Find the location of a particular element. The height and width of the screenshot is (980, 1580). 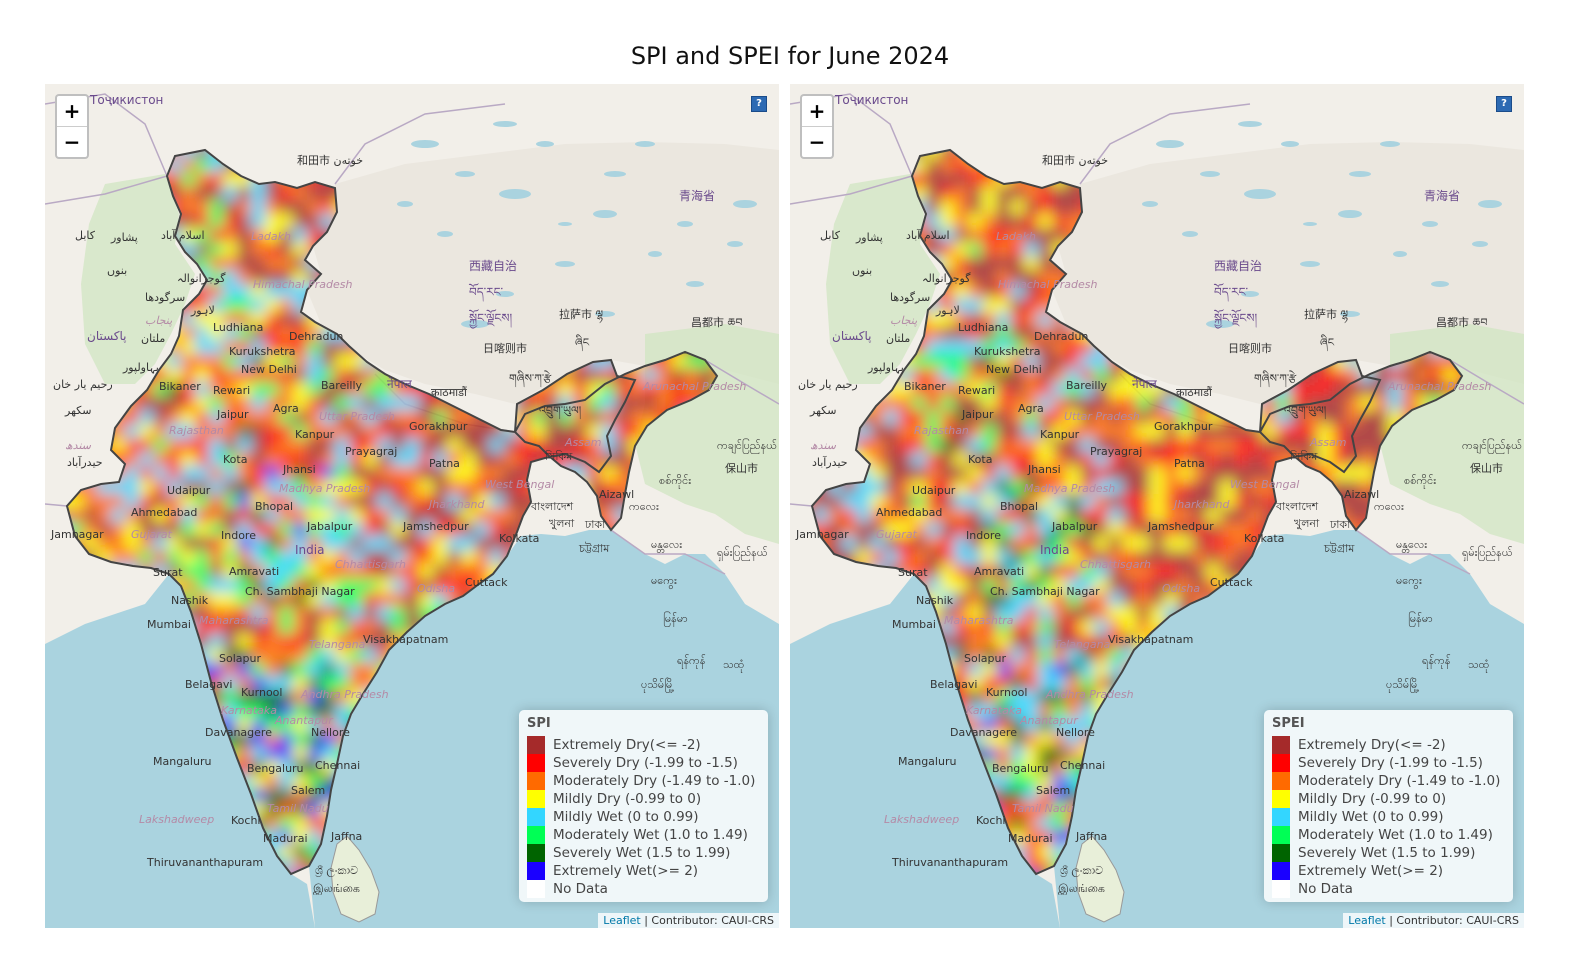

zoom-out-button: − is located at coordinates (72, 141).